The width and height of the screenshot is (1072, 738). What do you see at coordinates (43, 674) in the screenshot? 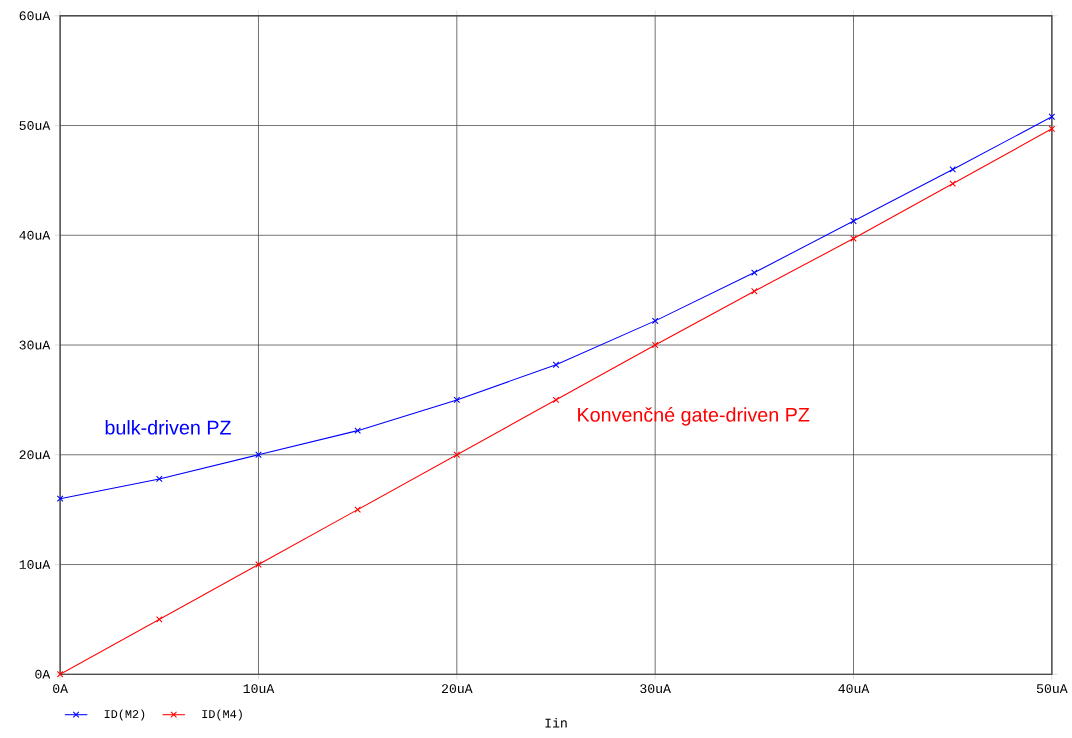
I see `y-tick-label: 0A` at bounding box center [43, 674].